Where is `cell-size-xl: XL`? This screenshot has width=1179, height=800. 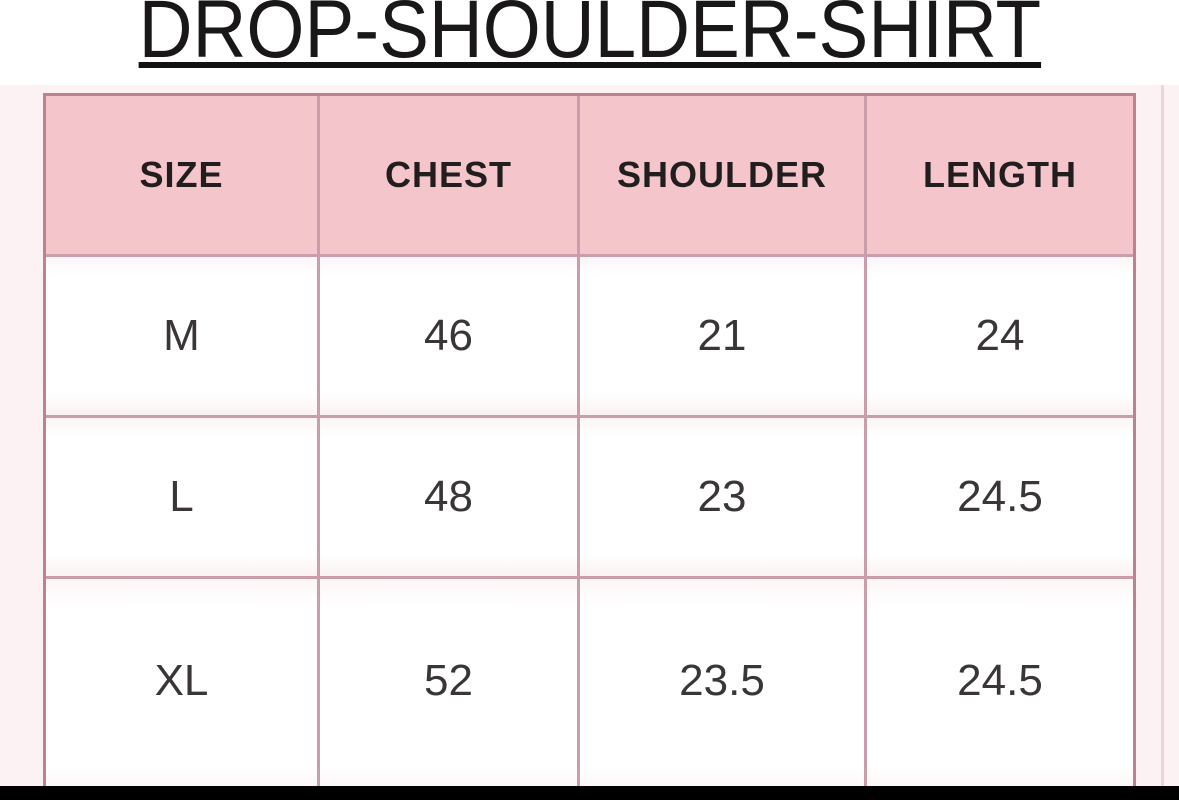
cell-size-xl: XL is located at coordinates (181, 688).